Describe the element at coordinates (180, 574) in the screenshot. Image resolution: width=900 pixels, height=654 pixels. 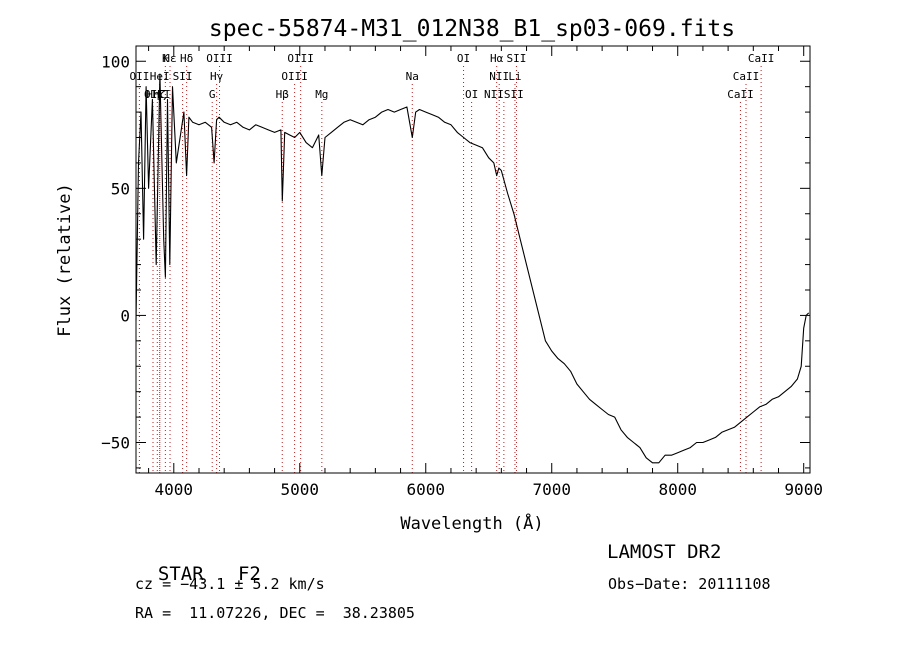
I see `class-label: STAR` at that location.